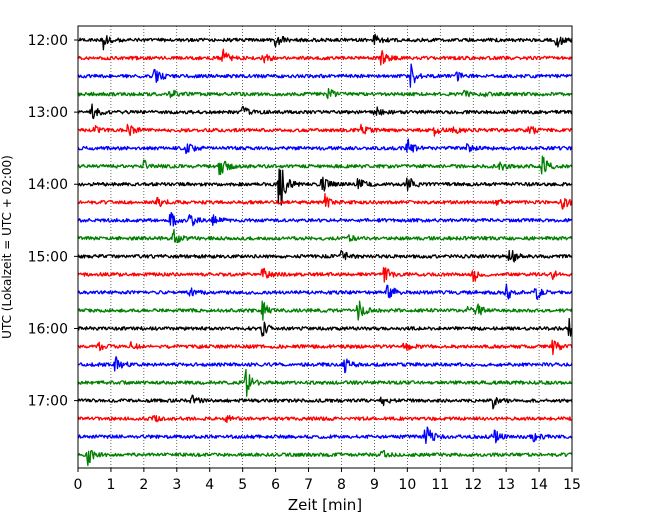 This screenshot has height=520, width=650. Describe the element at coordinates (275, 485) in the screenshot. I see `x-tick-label: 6` at that location.